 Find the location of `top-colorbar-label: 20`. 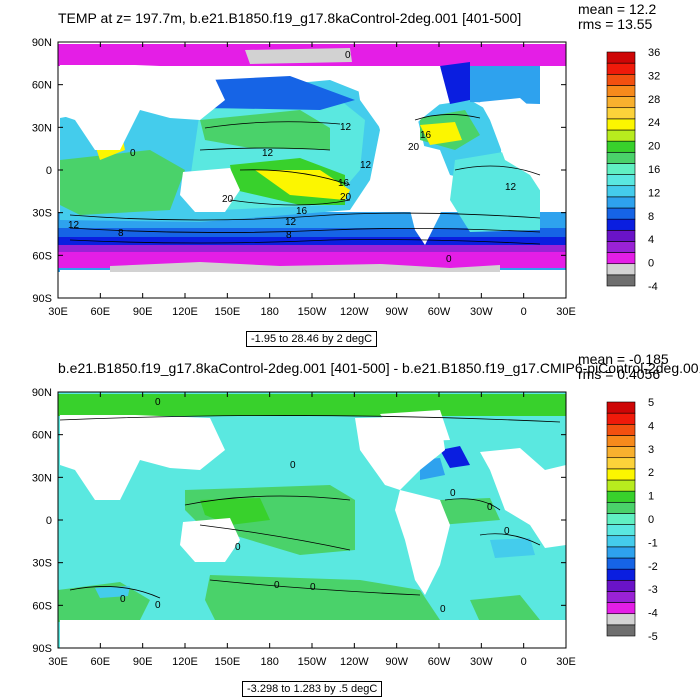

top-colorbar-label: 20 is located at coordinates (654, 147).